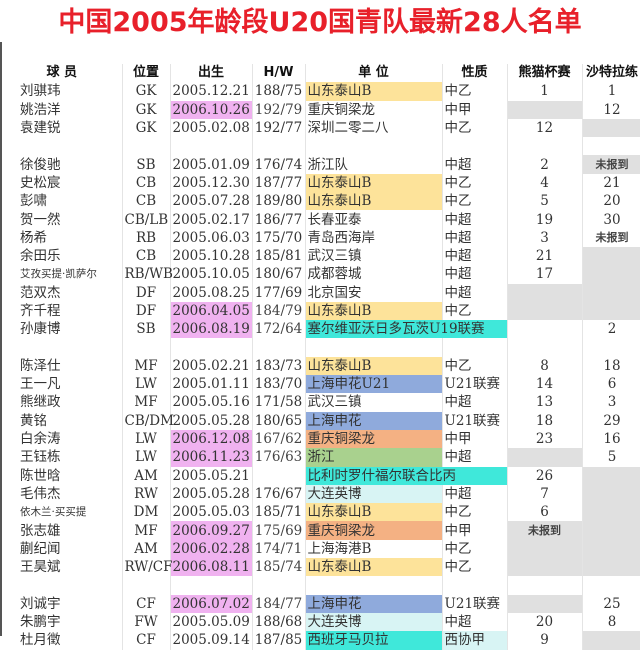 The image size is (640, 650). Describe the element at coordinates (320, 22) in the screenshot. I see `page-title: 中国2005年龄段U20国青队最新28人名单` at that location.